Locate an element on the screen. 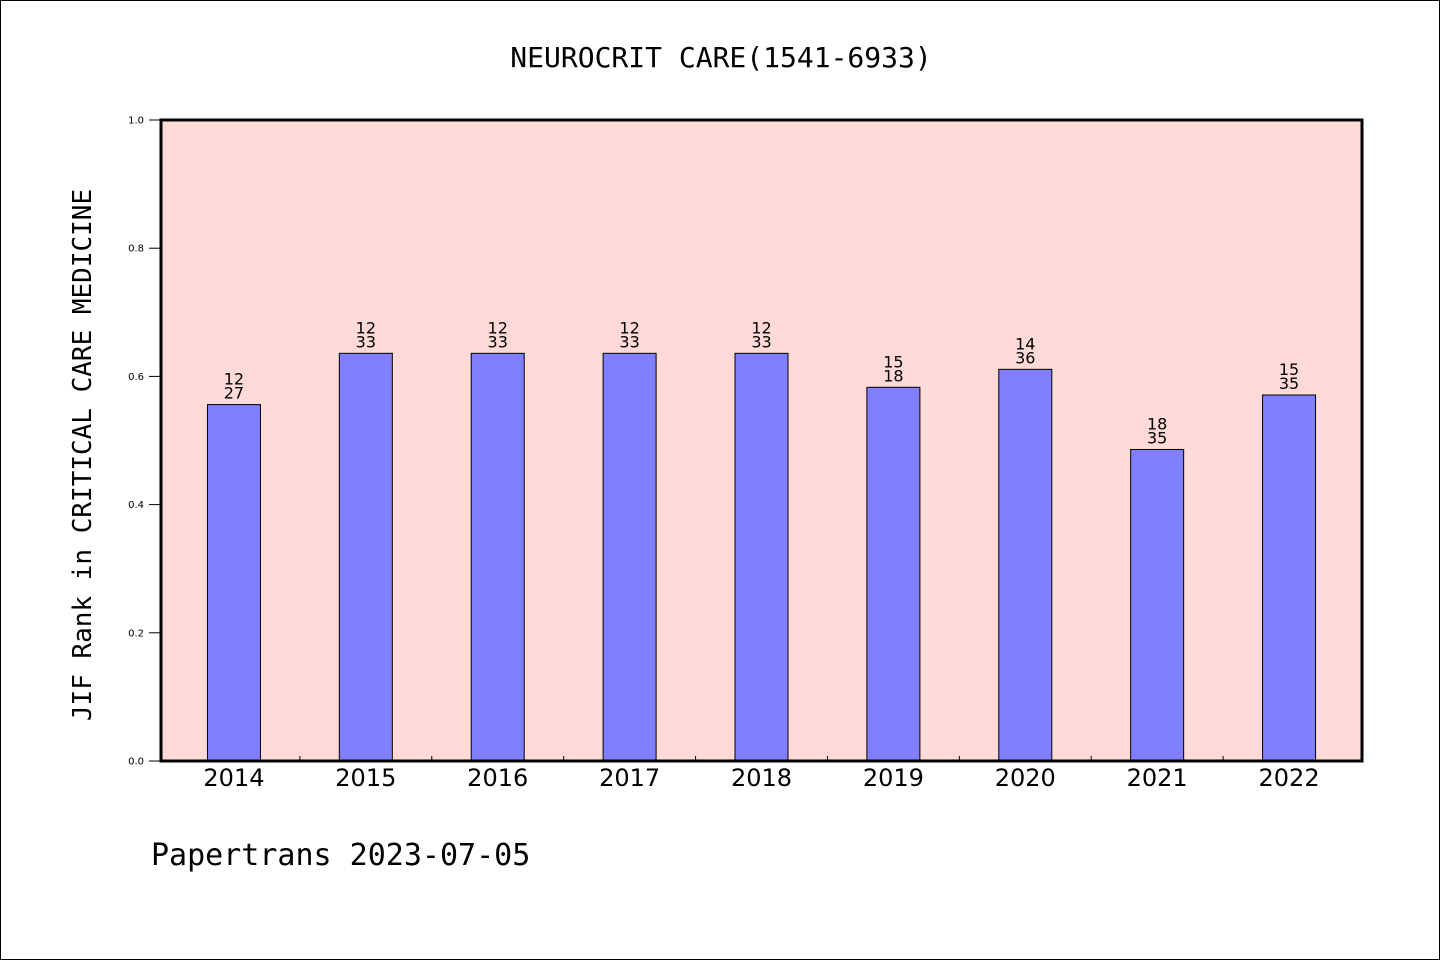 Image resolution: width=1440 pixels, height=960 pixels. y-tick-label: 0.0 is located at coordinates (136, 762).